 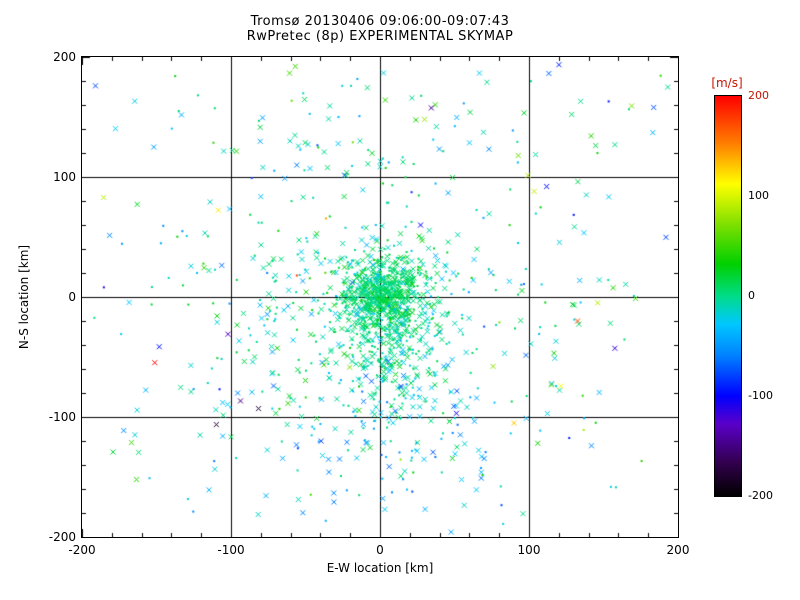 I want to click on y-tick-label: 0, so click(x=72, y=297).